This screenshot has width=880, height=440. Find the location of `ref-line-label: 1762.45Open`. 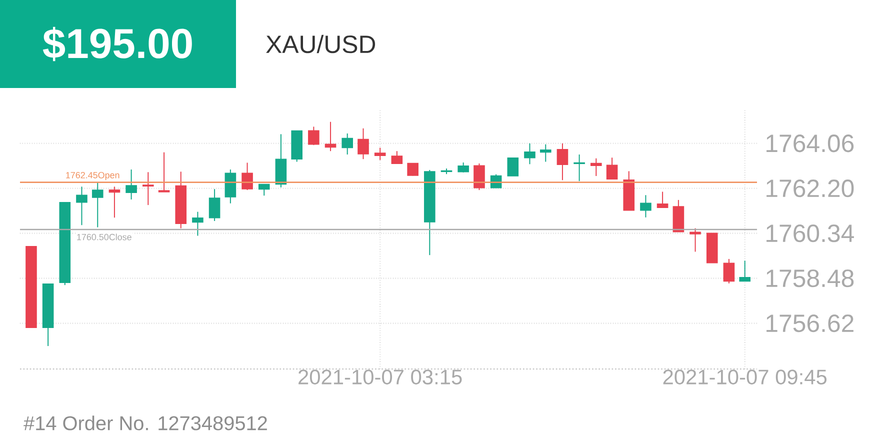

ref-line-label: 1762.45Open is located at coordinates (93, 176).